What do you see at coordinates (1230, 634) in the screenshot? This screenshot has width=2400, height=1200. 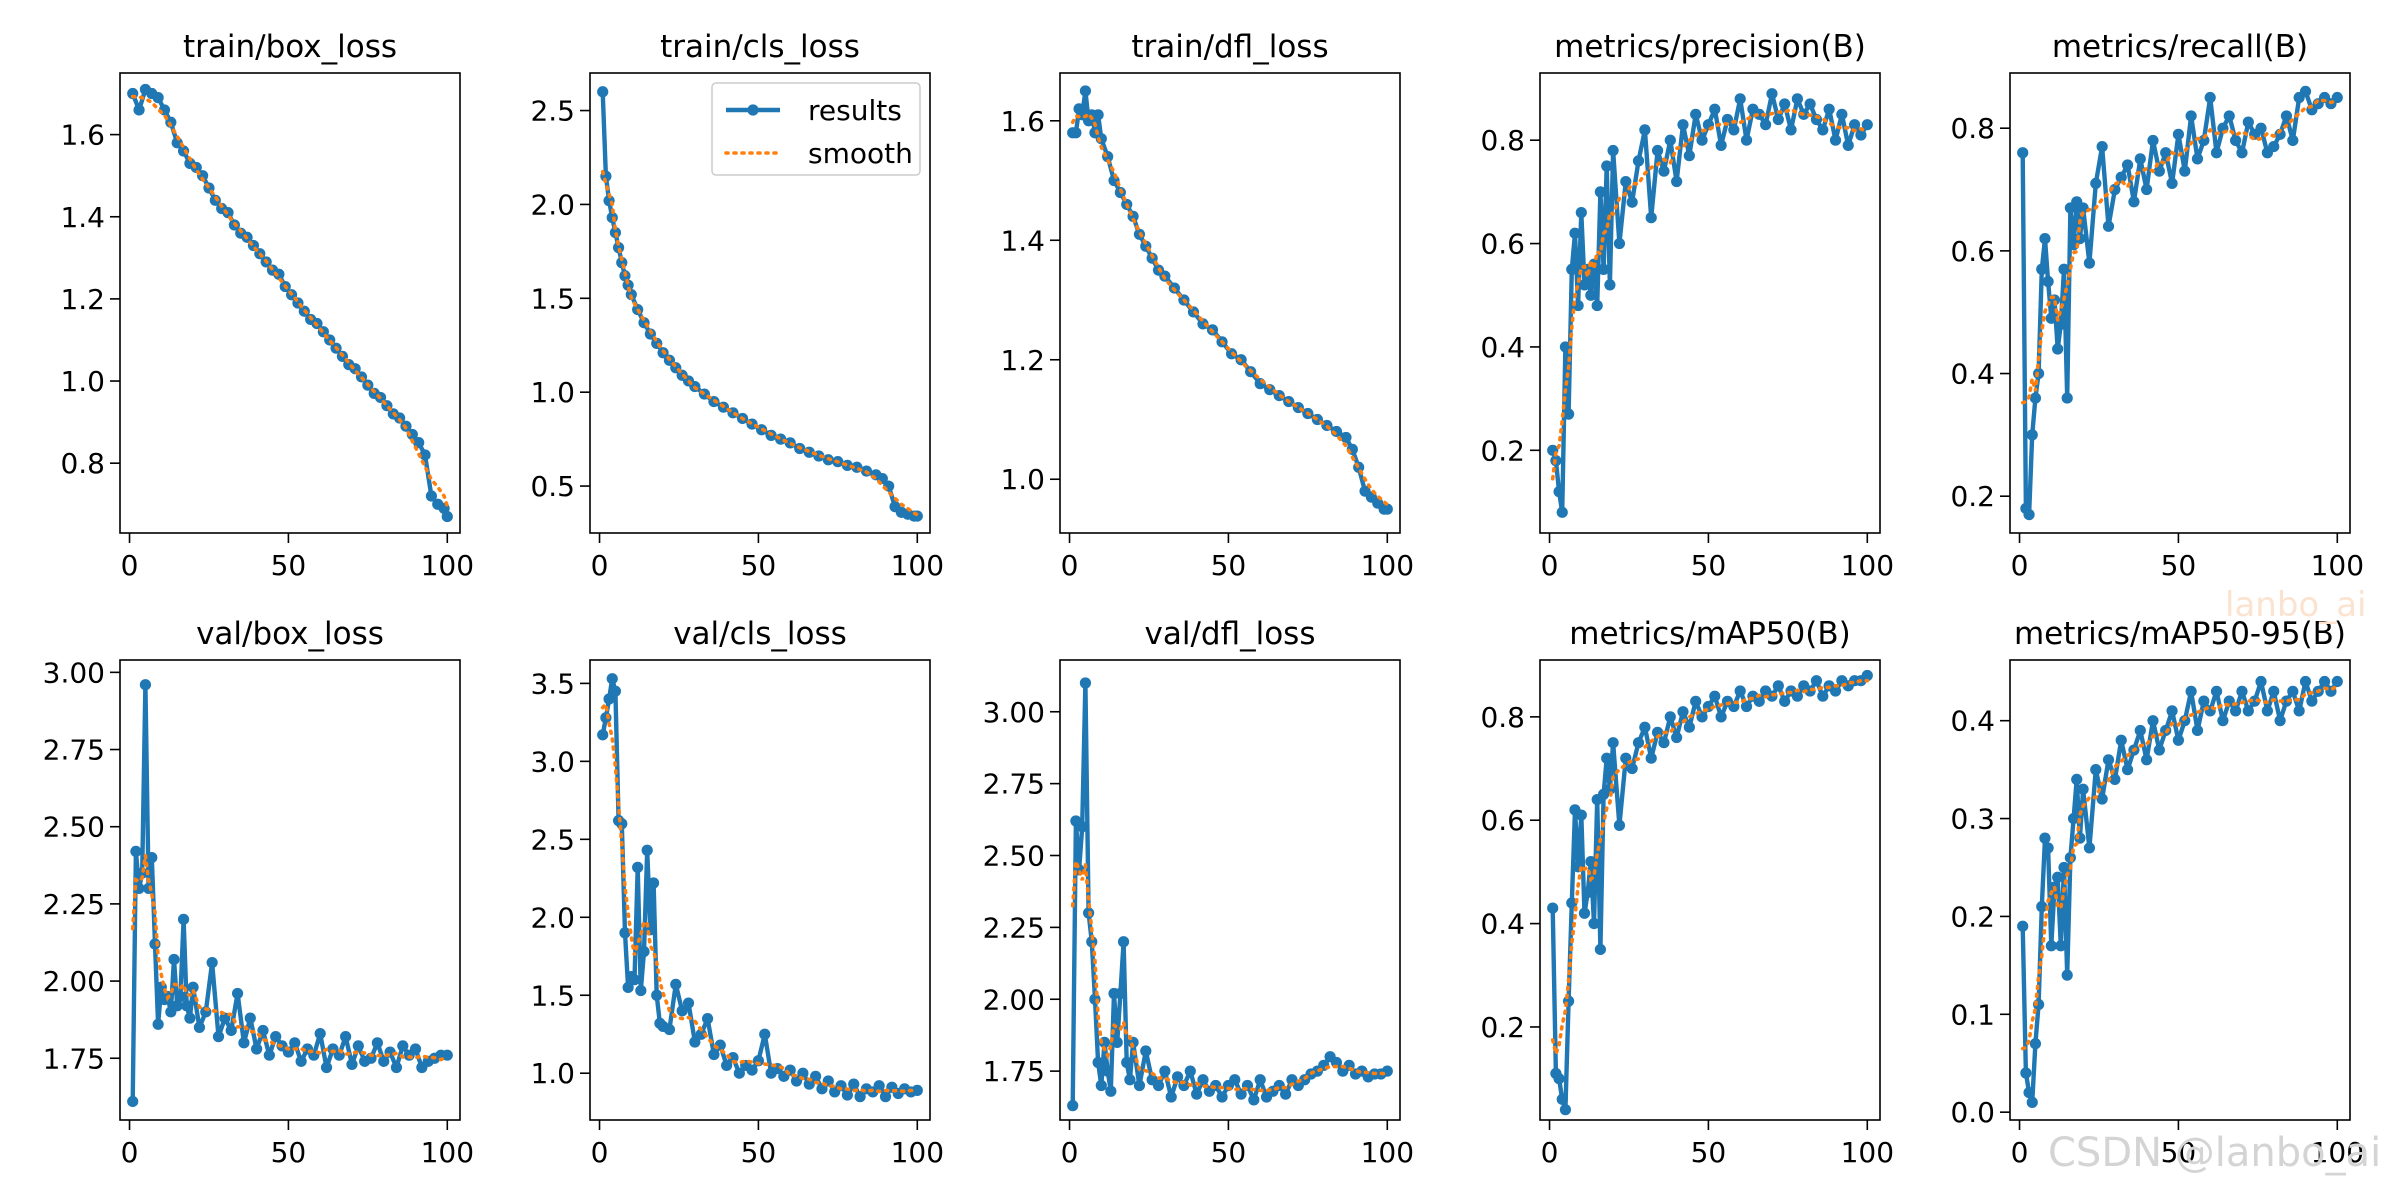 I see `subplot-title: val/dfl_loss` at bounding box center [1230, 634].